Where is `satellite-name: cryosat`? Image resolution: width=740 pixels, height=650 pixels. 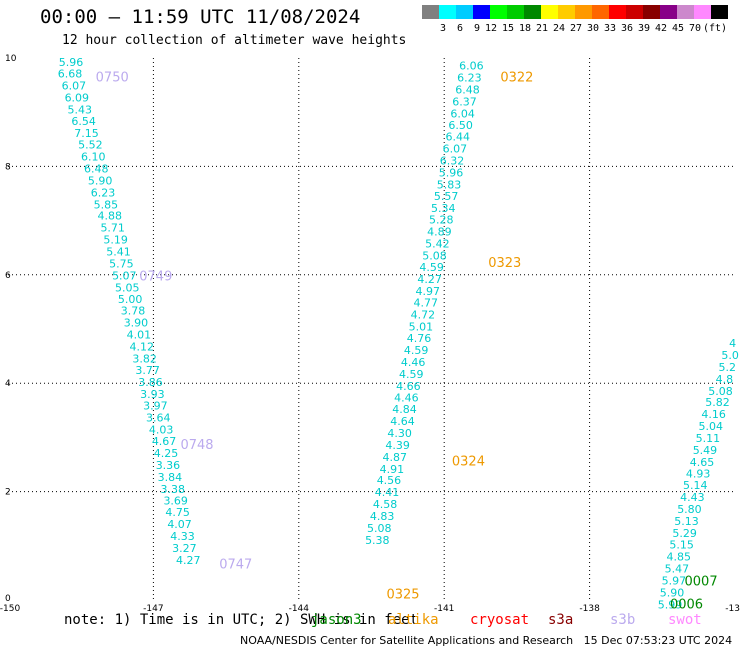
satellite-name: cryosat is located at coordinates (500, 620).